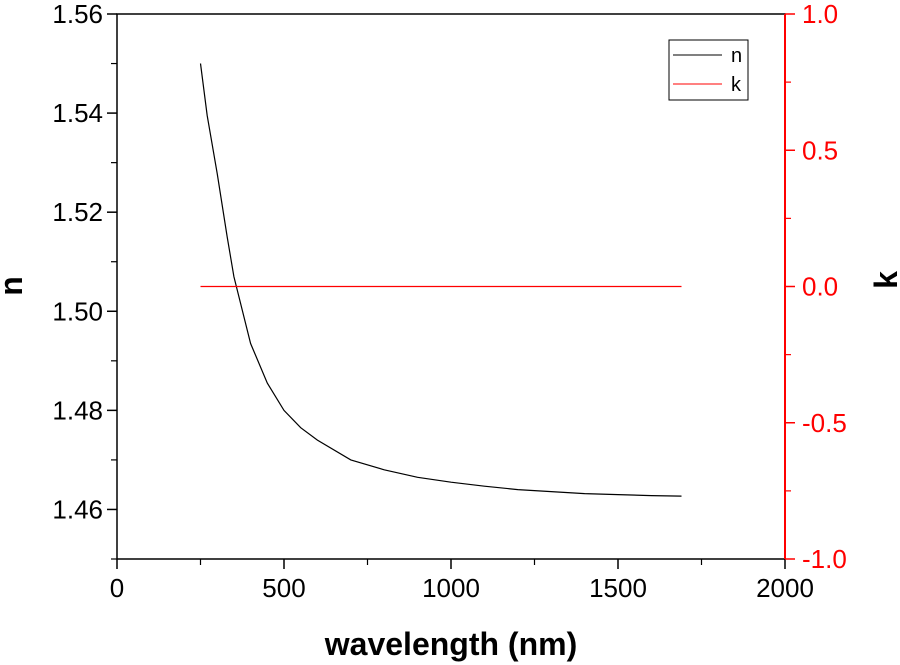 The width and height of the screenshot is (900, 665). I want to click on y-tick-label: 1.56, so click(77, 14).